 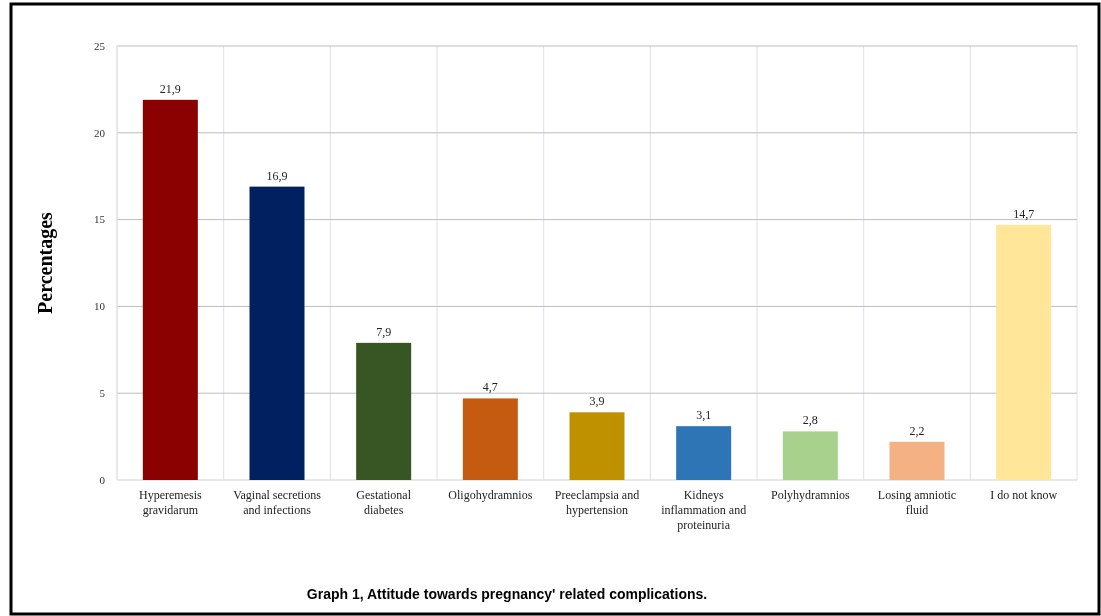 What do you see at coordinates (597, 502) in the screenshot?
I see `x-tick-label: Preeclampsia and hypertension` at bounding box center [597, 502].